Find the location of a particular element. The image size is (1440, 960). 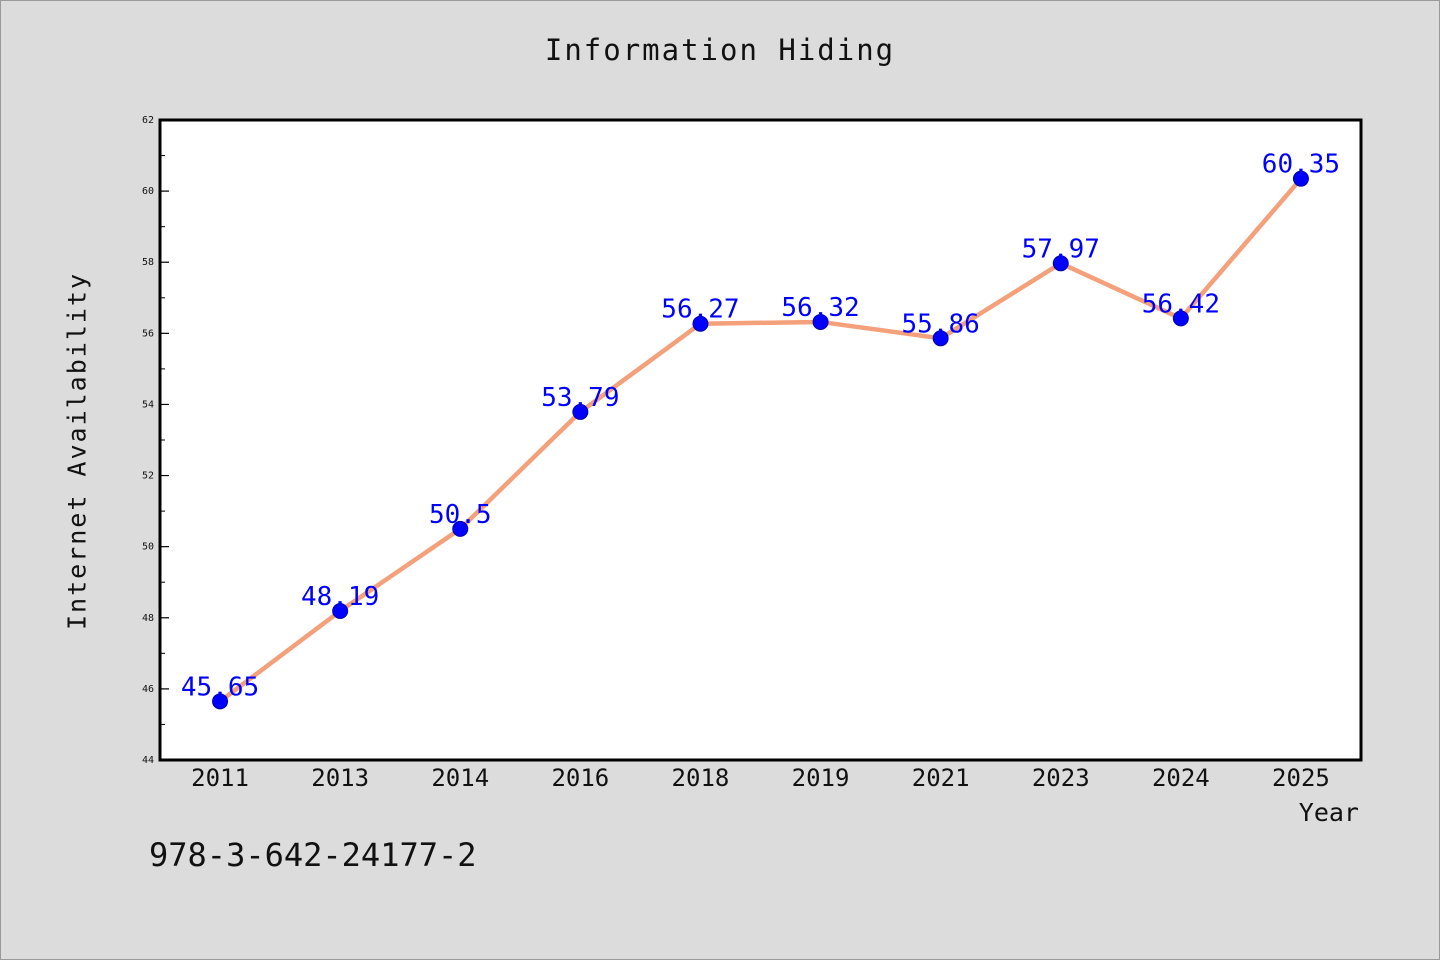

y-tick-label: 50 is located at coordinates (148, 547).